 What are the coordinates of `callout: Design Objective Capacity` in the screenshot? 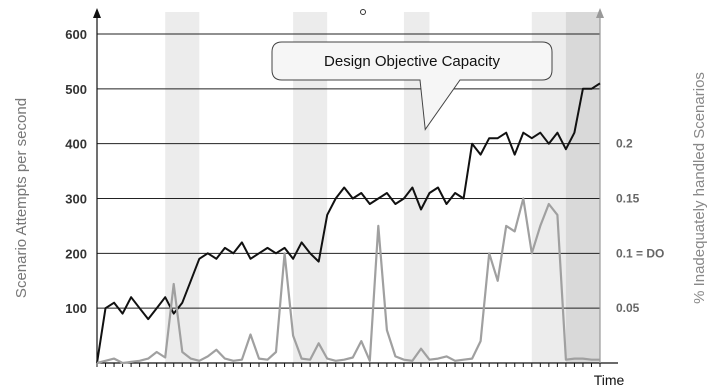 It's located at (412, 86).